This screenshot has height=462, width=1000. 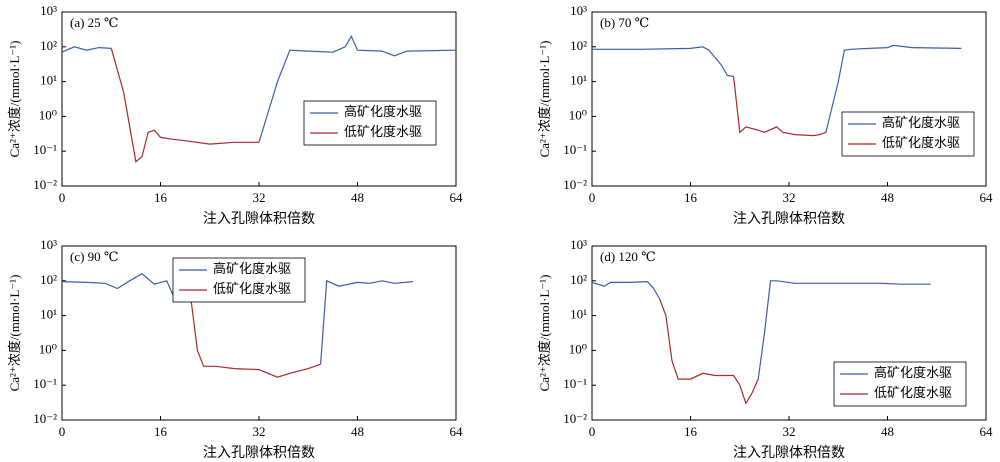 I want to click on panel-title: (c) 90 ℃, so click(x=94, y=256).